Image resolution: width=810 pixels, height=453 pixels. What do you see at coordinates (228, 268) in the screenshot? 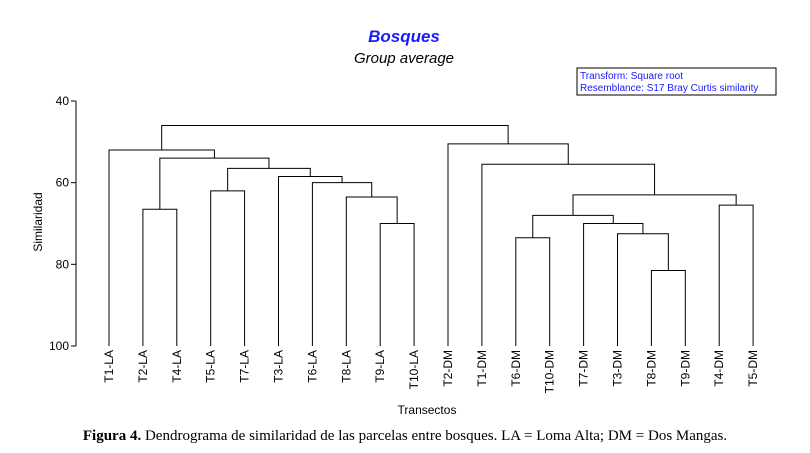
I see `dendrogram-link-m14` at bounding box center [228, 268].